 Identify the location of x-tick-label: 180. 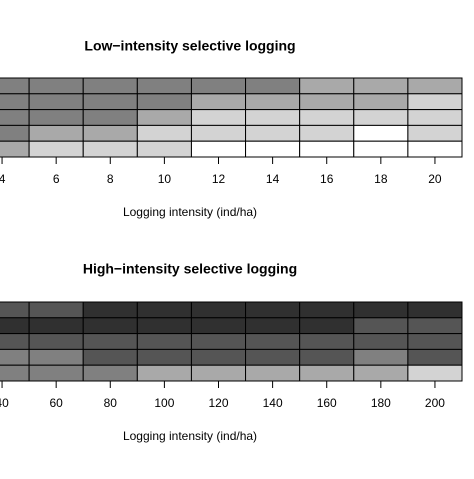
(381, 403).